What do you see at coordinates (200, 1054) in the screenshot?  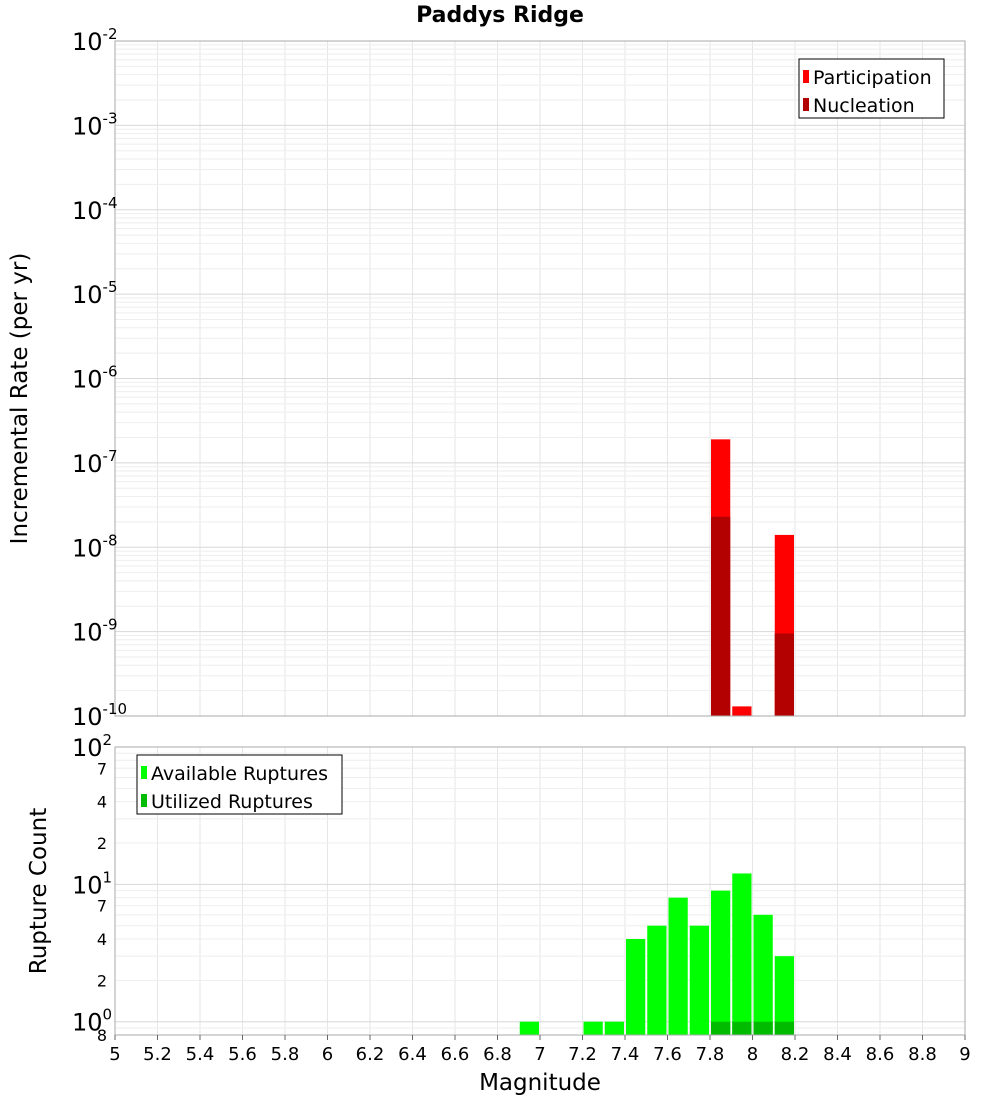 I see `x-tick-label: 5.4` at bounding box center [200, 1054].